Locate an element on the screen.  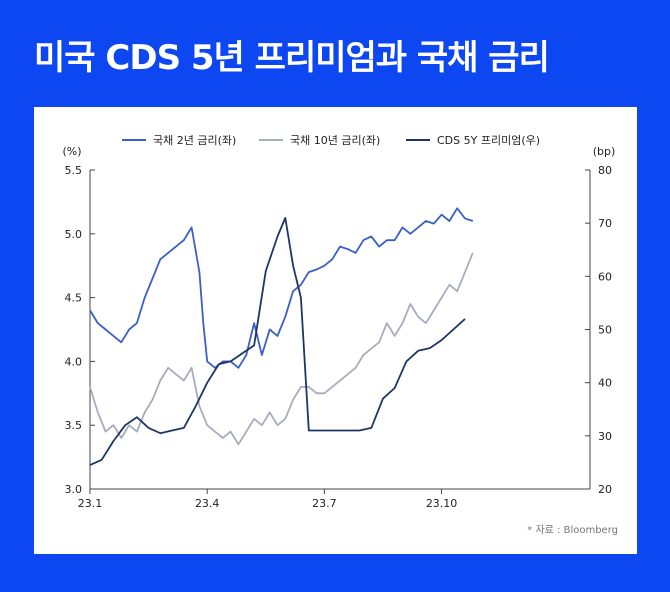
legend-label-2: 국채 10년 금리(좌) is located at coordinates (335, 140).